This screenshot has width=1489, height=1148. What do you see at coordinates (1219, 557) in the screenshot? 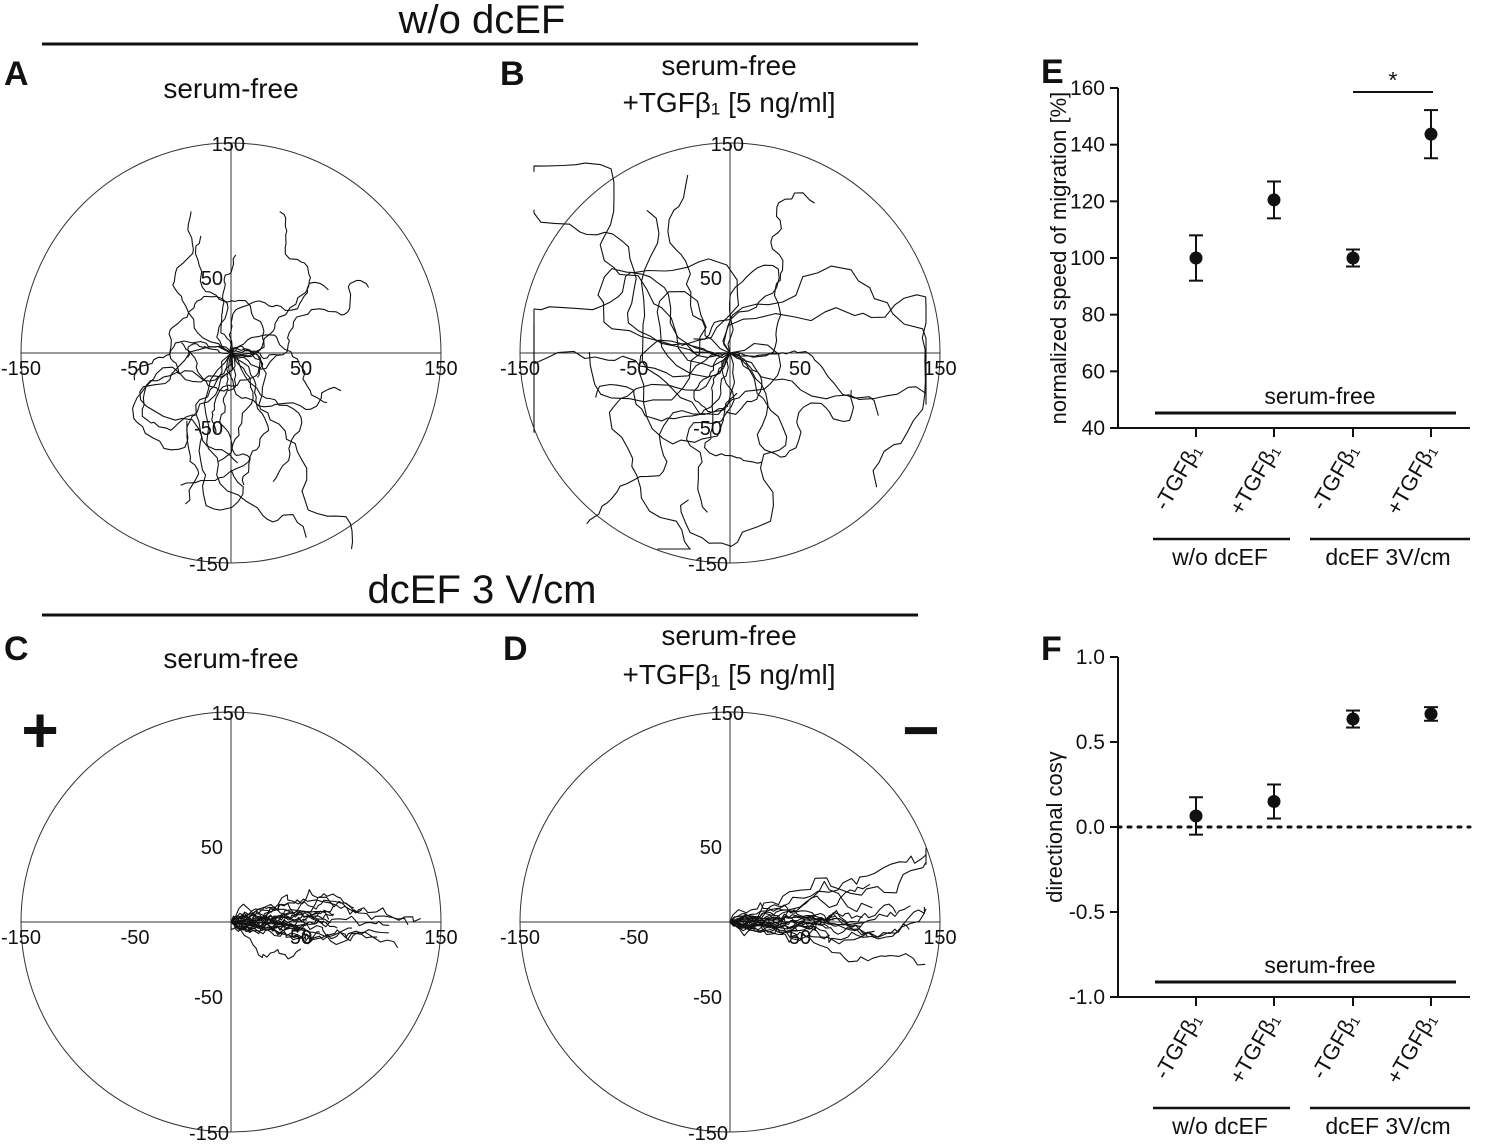
I see `group-label-1: w/o dcEF` at bounding box center [1219, 557].